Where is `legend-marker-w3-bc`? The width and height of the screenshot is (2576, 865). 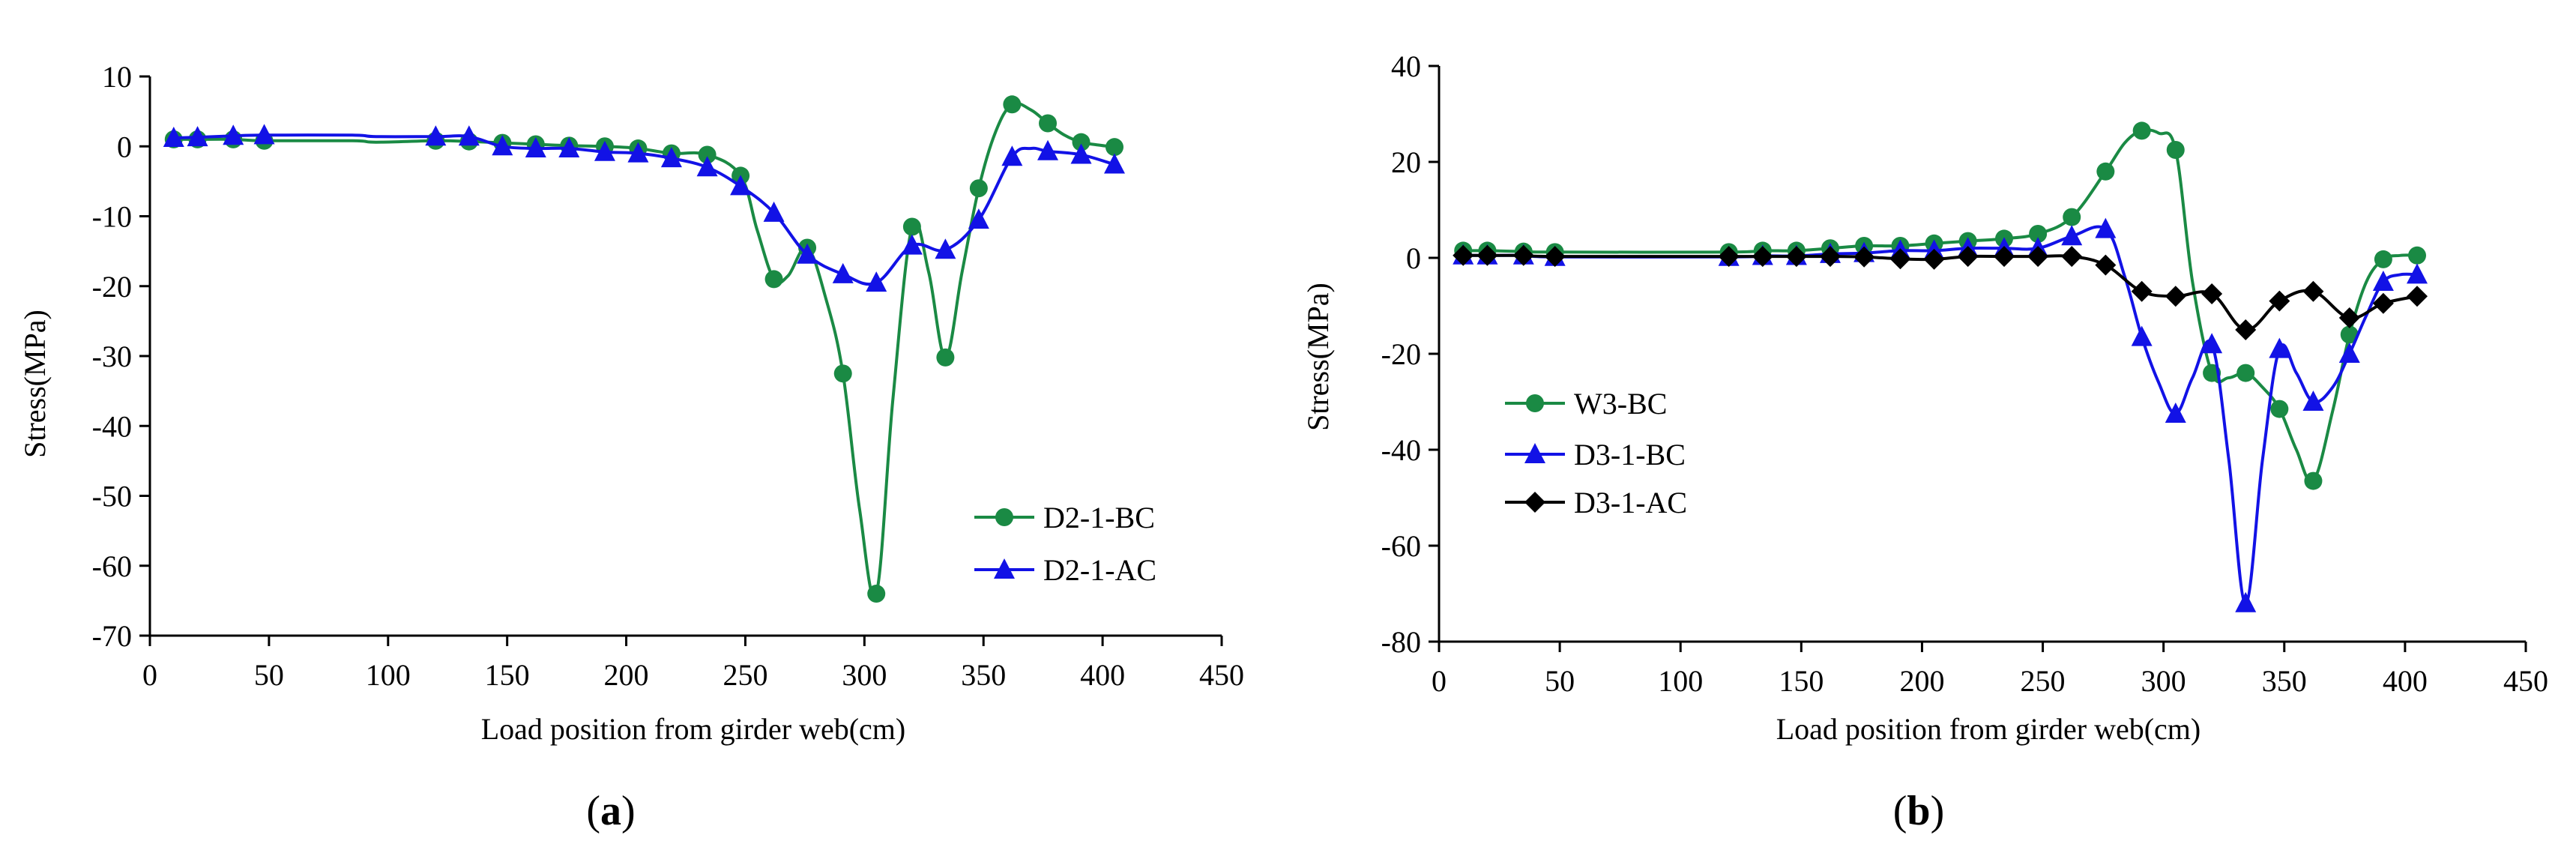 legend-marker-w3-bc is located at coordinates (1535, 403).